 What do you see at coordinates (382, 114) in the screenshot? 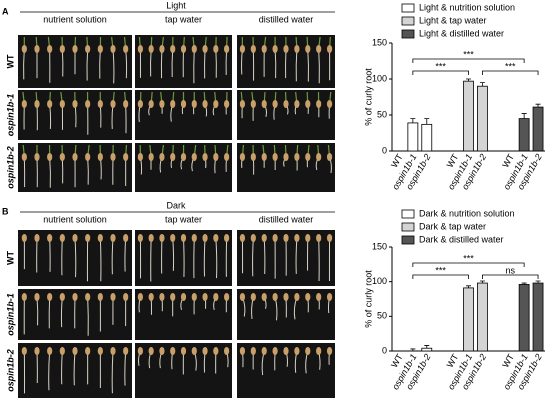
I see `y-tick-label: 50` at bounding box center [382, 114].